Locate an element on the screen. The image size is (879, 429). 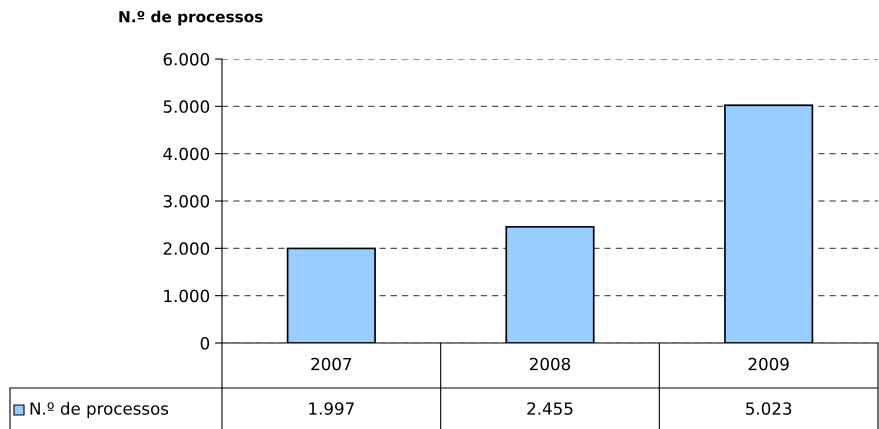
data-label: 1.997 is located at coordinates (331, 408).